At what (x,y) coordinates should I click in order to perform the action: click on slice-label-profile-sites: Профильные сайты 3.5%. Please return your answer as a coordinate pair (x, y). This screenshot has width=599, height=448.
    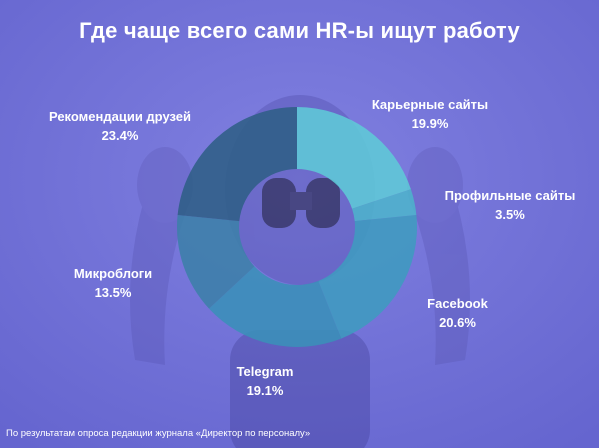
    Looking at the image, I should click on (510, 205).